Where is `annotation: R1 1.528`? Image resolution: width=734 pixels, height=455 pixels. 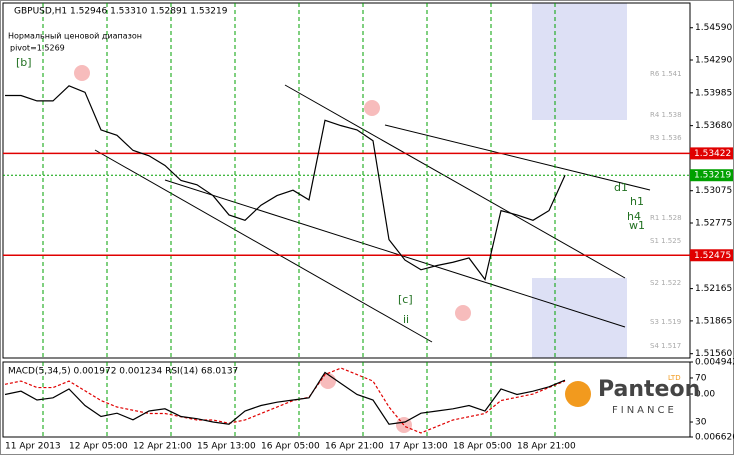 annotation: R1 1.528 is located at coordinates (666, 218).